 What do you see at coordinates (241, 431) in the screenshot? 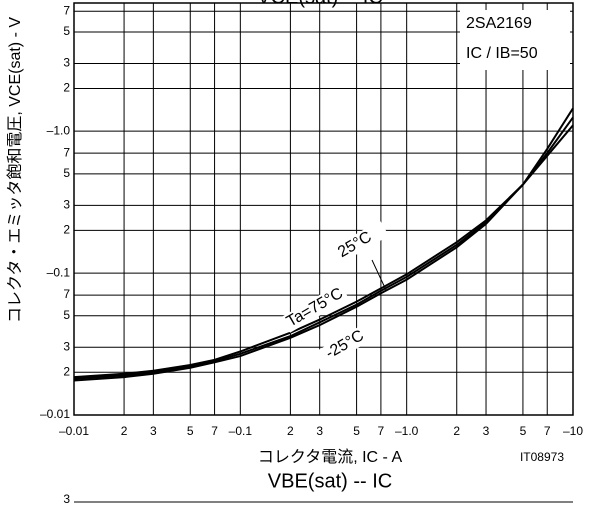
I see `x-tick-label: –0.1` at bounding box center [241, 431].